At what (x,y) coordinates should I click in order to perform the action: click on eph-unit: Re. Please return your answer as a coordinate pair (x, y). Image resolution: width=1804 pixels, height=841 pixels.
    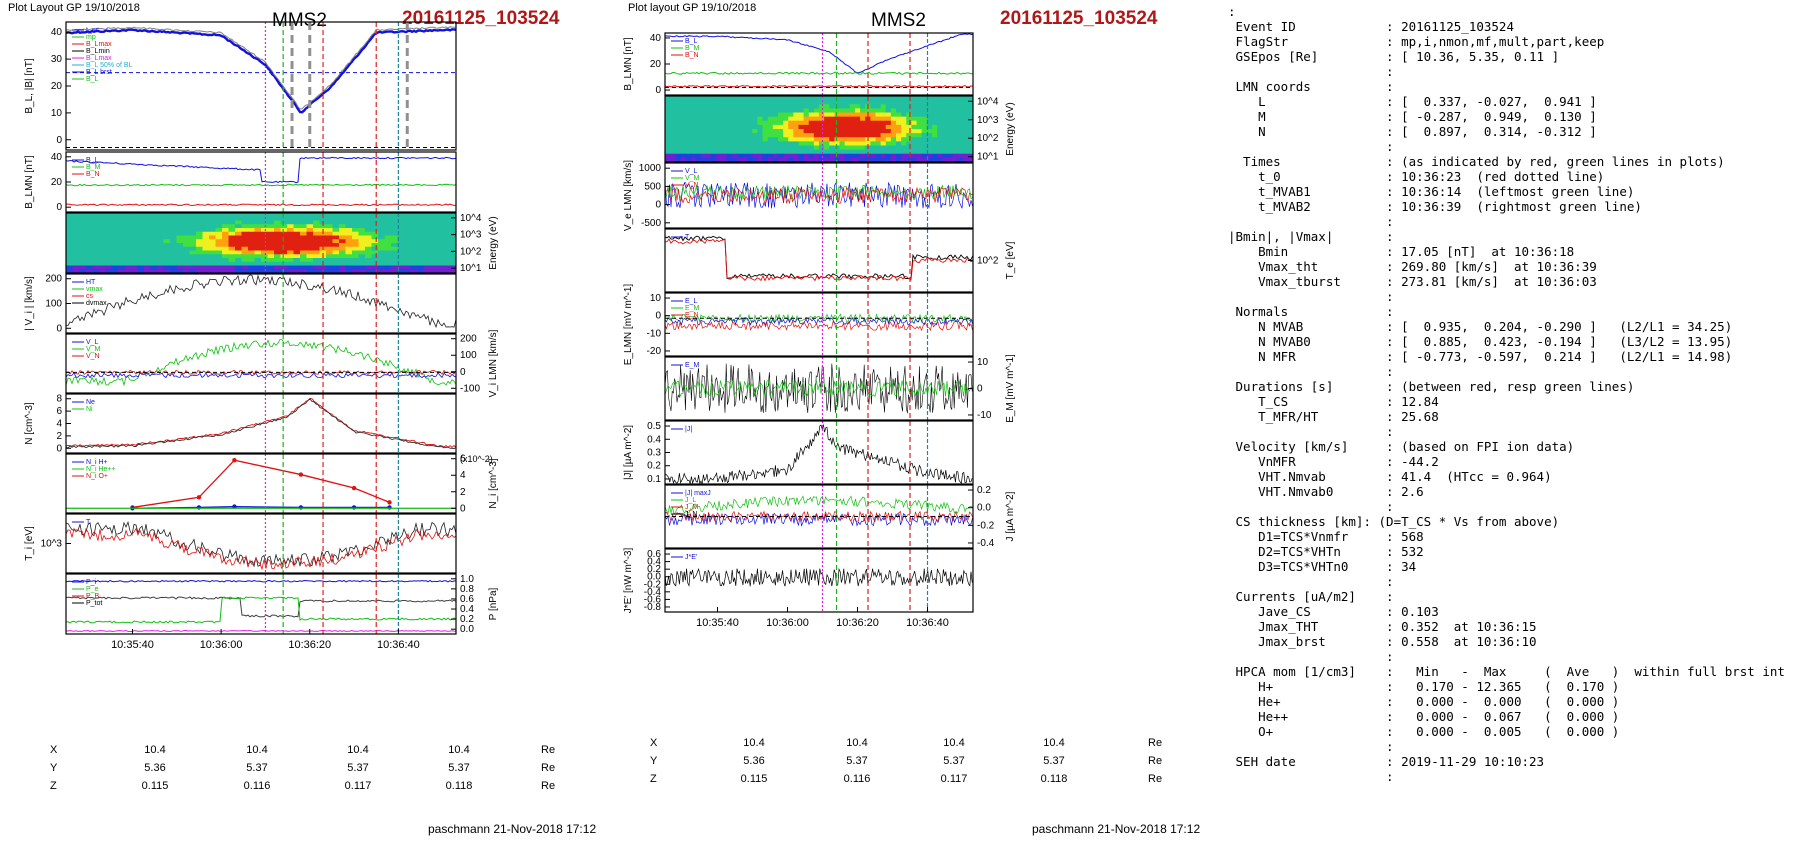
    Looking at the image, I should click on (1155, 761).